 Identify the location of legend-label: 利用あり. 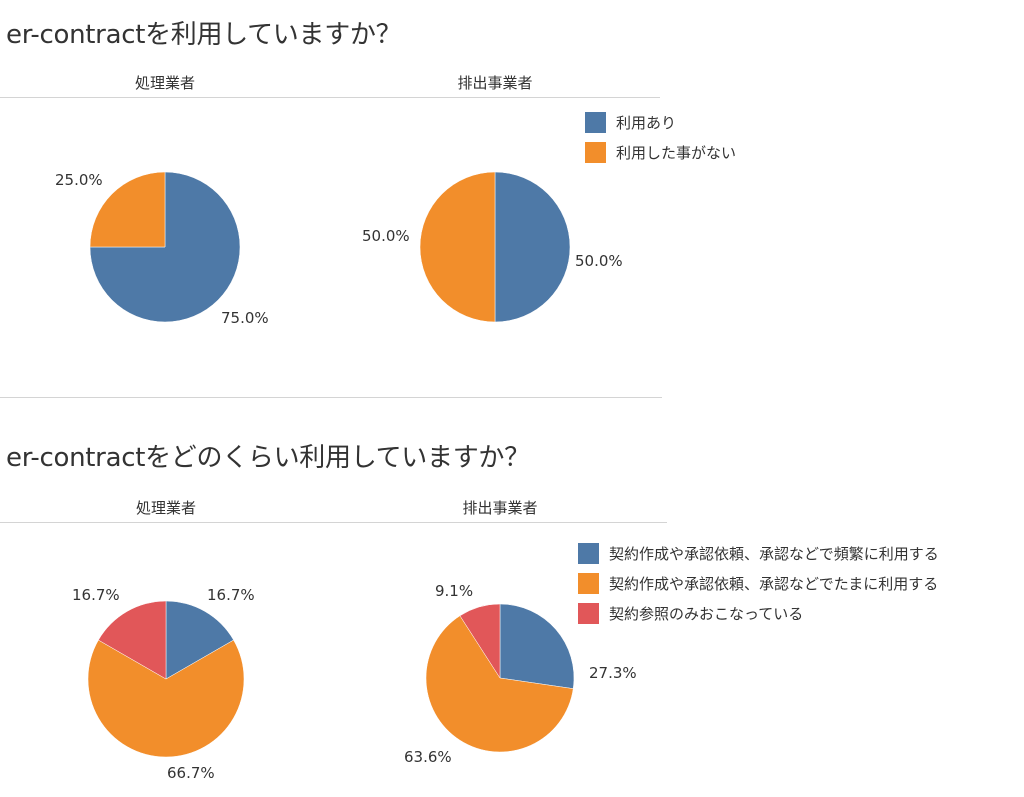
(646, 122).